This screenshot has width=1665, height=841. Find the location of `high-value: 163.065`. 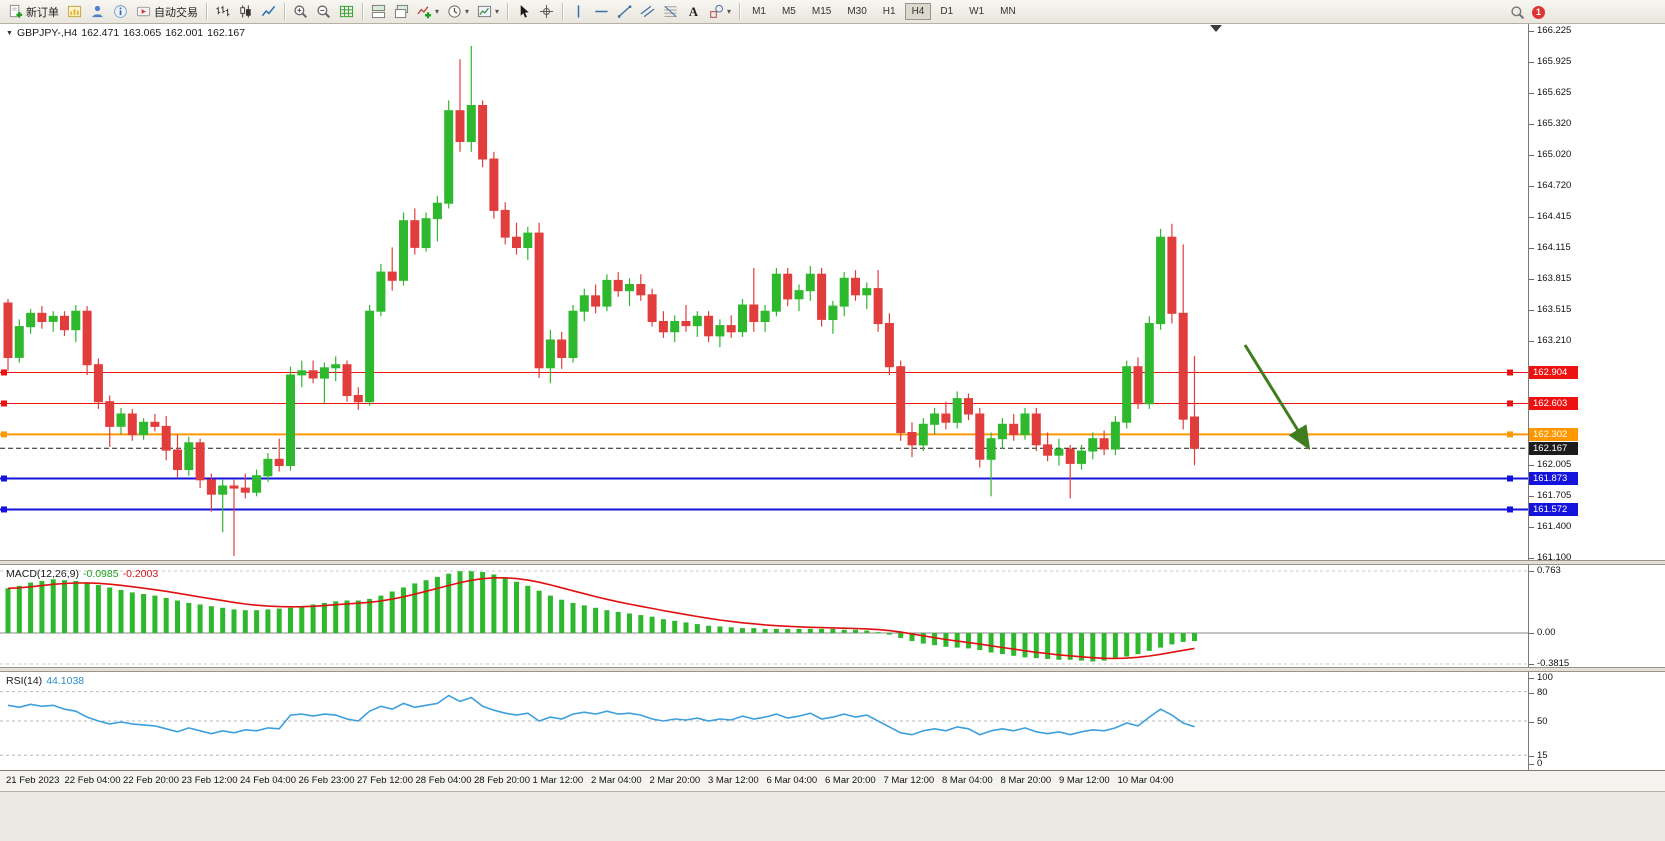

high-value: 163.065 is located at coordinates (142, 33).